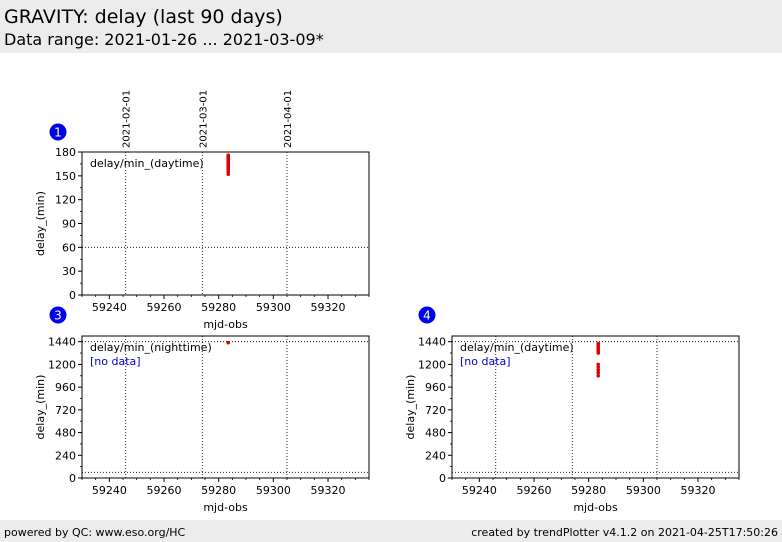 The image size is (782, 542). I want to click on footer-powered-by: powered by QC: www.eso.org/HC, so click(95, 532).